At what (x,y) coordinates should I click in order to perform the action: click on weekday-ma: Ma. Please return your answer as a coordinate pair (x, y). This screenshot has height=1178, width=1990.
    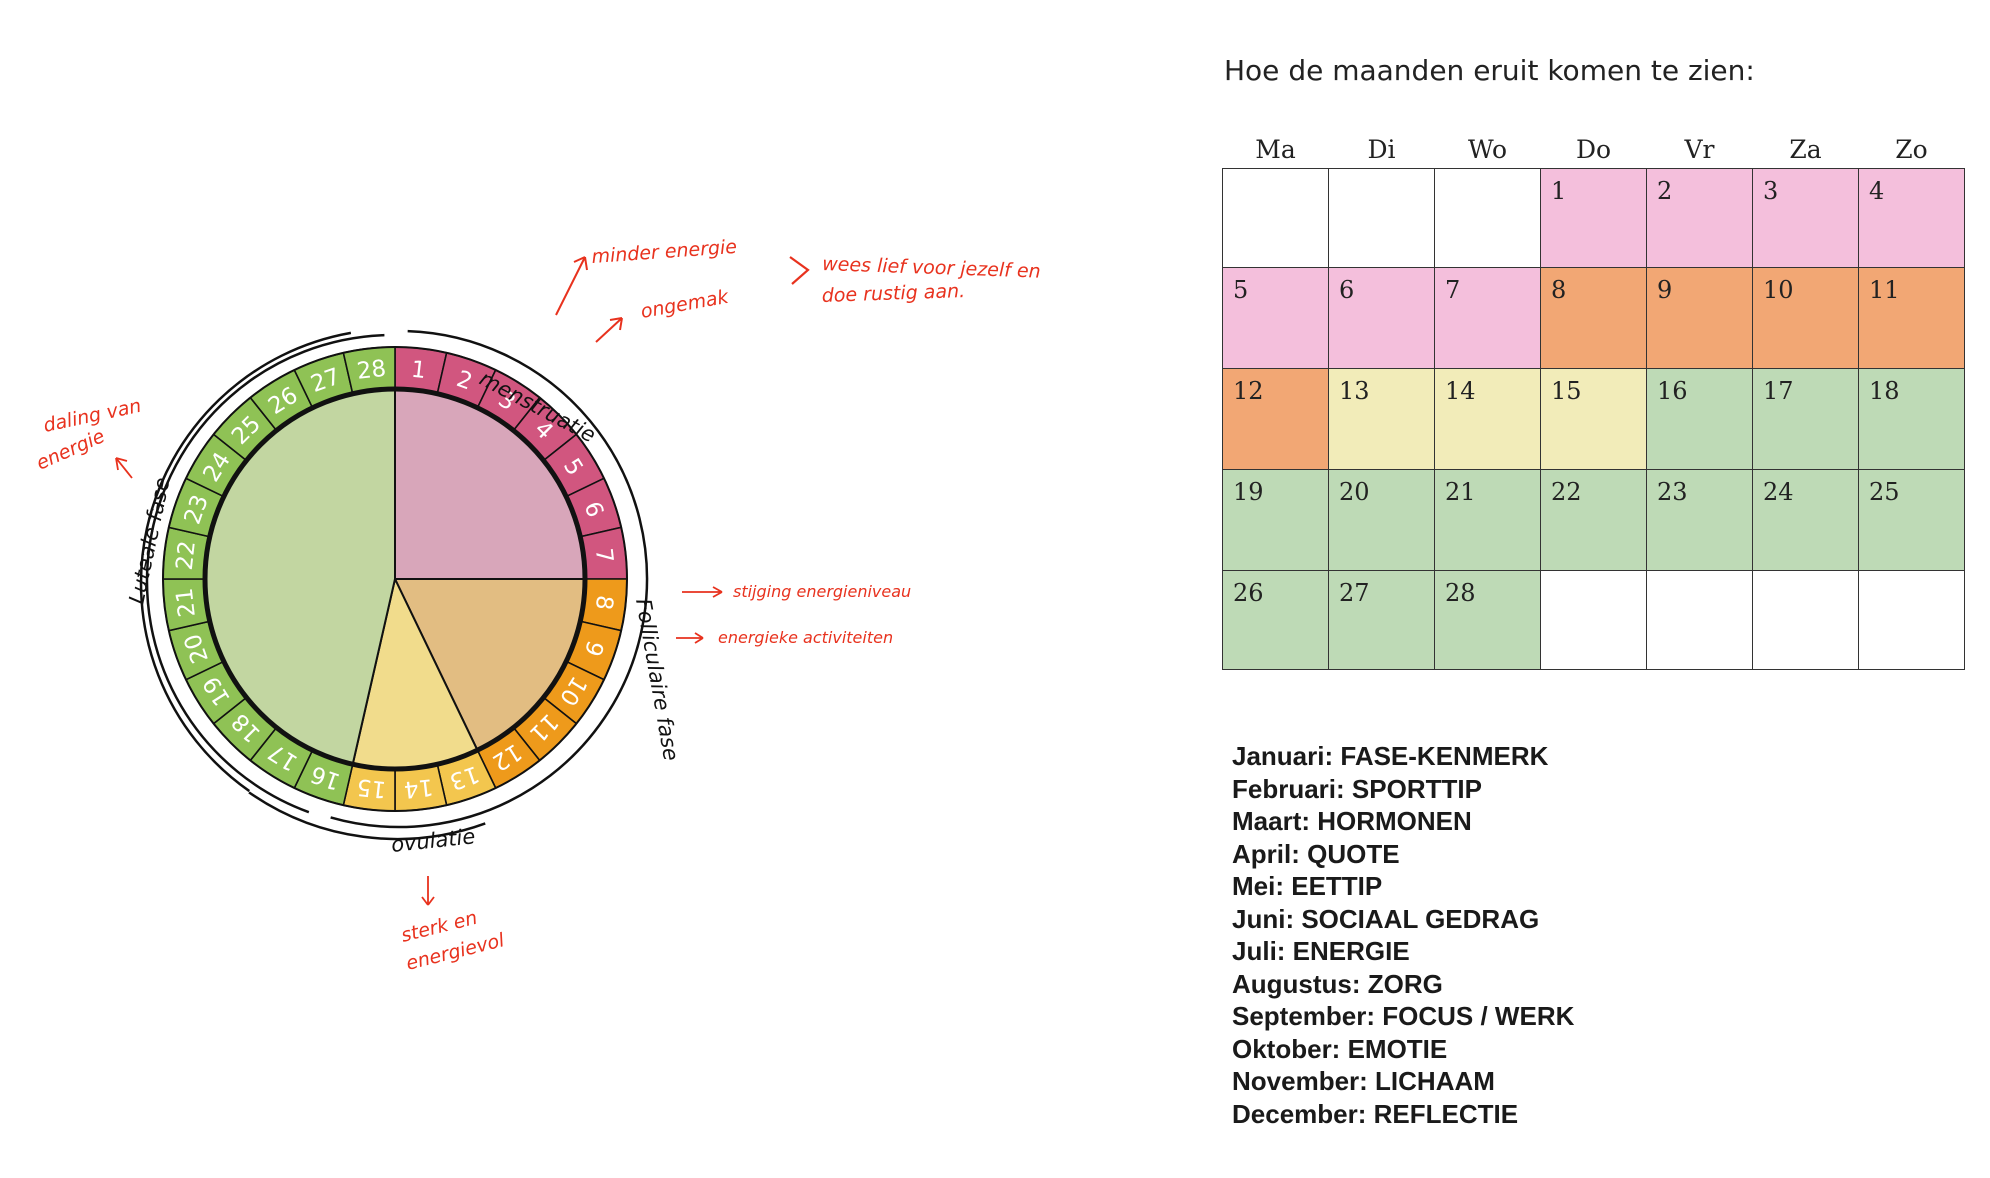
    Looking at the image, I should click on (1275, 149).